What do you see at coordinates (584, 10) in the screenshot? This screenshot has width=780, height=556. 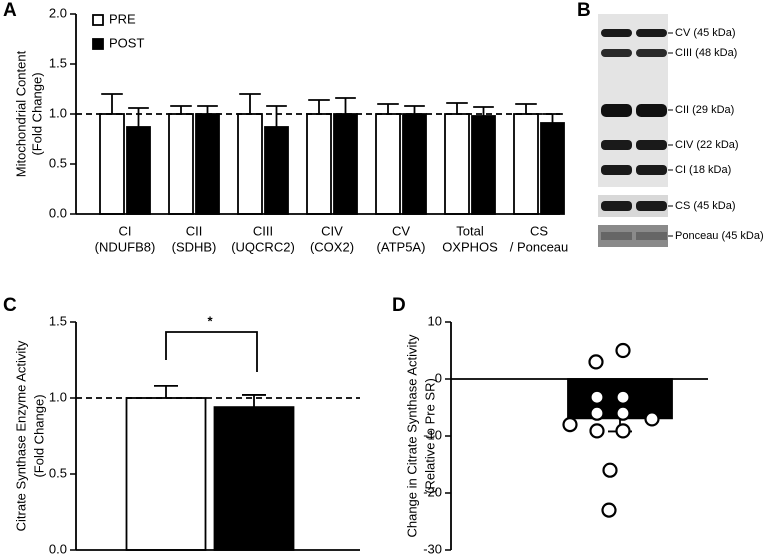 I see `panel-letter: B` at bounding box center [584, 10].